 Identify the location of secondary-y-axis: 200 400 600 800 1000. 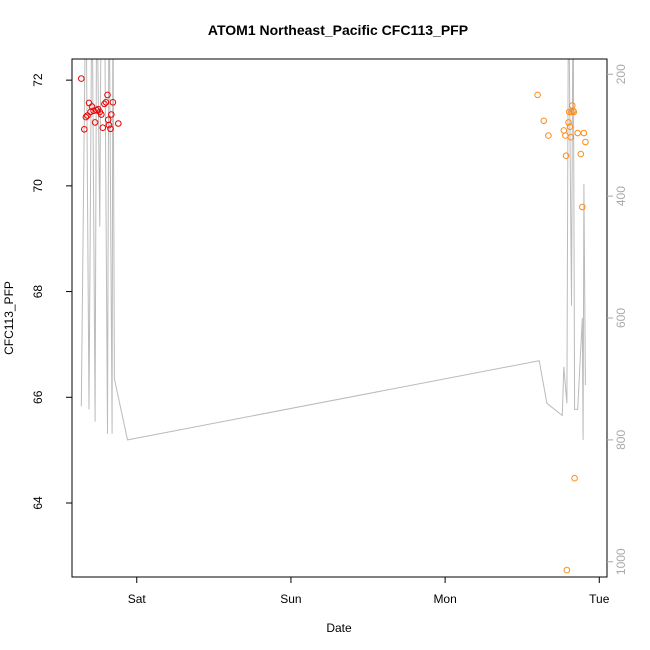
(617, 319).